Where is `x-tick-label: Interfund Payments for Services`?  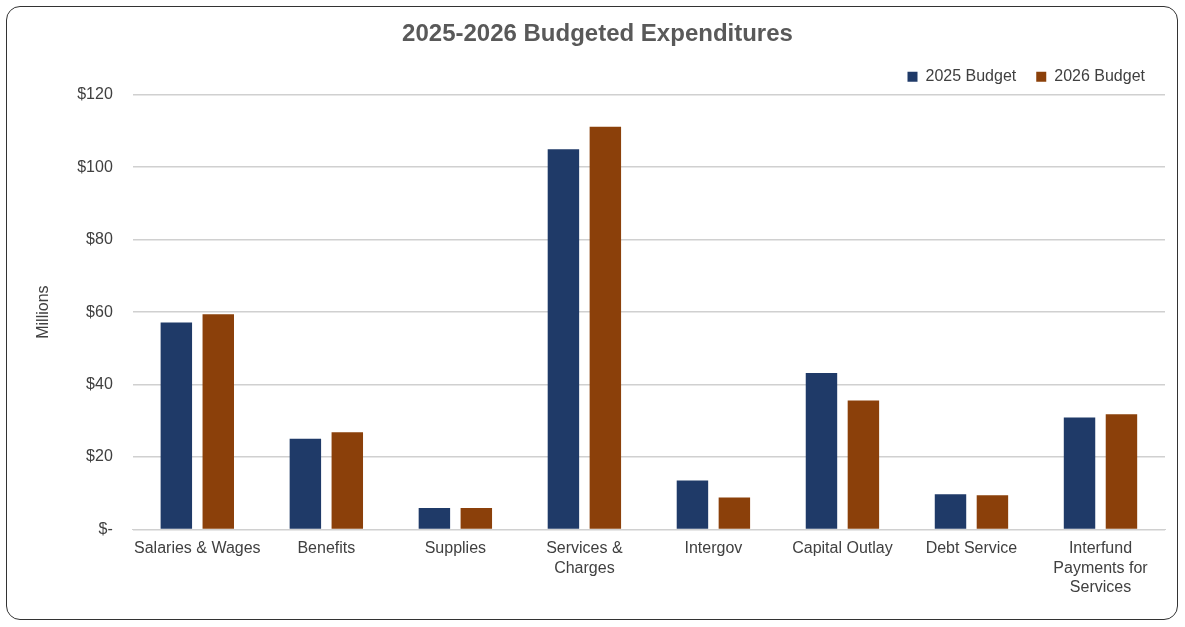
x-tick-label: Interfund Payments for Services is located at coordinates (1101, 567).